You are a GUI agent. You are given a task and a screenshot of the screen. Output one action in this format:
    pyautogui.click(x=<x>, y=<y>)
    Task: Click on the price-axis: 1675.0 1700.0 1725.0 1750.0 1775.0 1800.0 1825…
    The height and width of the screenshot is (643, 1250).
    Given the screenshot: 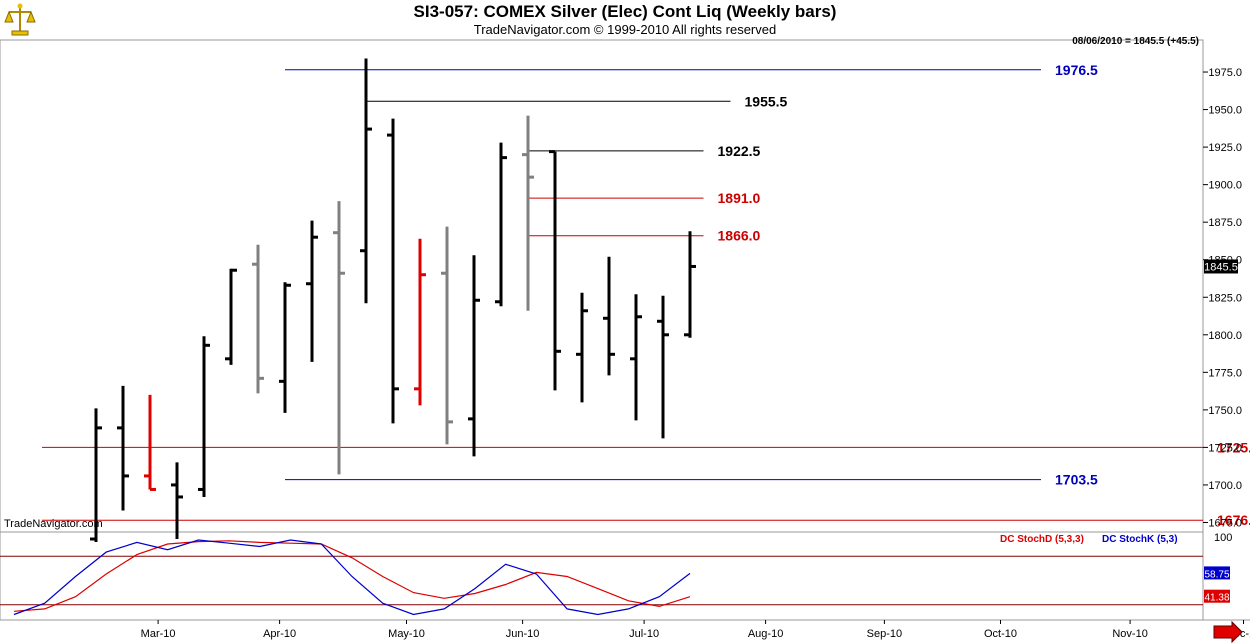 What is the action you would take?
    pyautogui.click(x=1222, y=298)
    